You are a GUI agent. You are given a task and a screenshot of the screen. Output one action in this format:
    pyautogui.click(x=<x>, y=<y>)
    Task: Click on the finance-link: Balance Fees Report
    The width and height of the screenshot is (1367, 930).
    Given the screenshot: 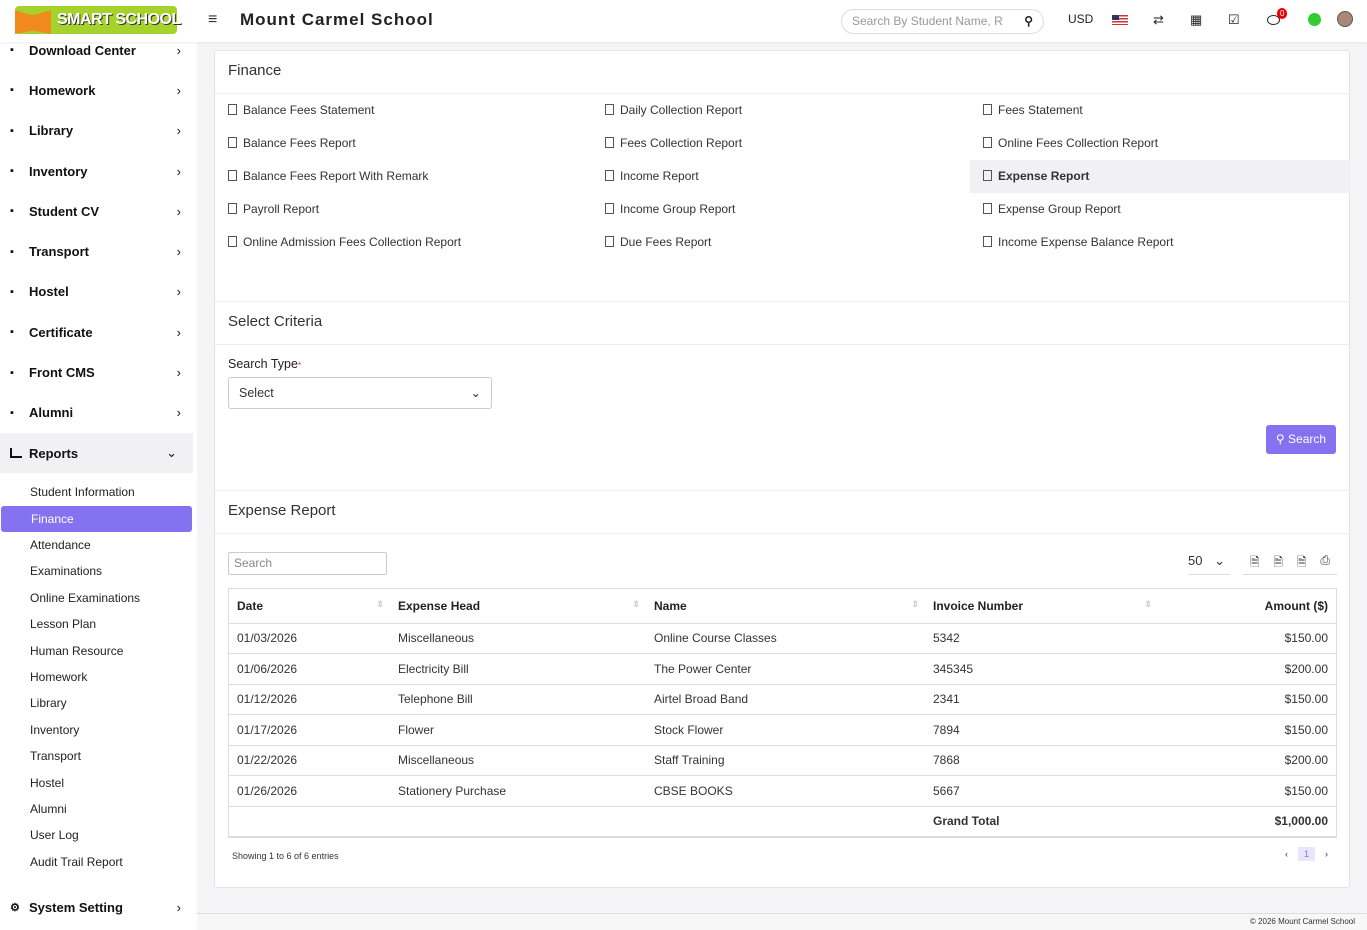 What is the action you would take?
    pyautogui.click(x=403, y=143)
    